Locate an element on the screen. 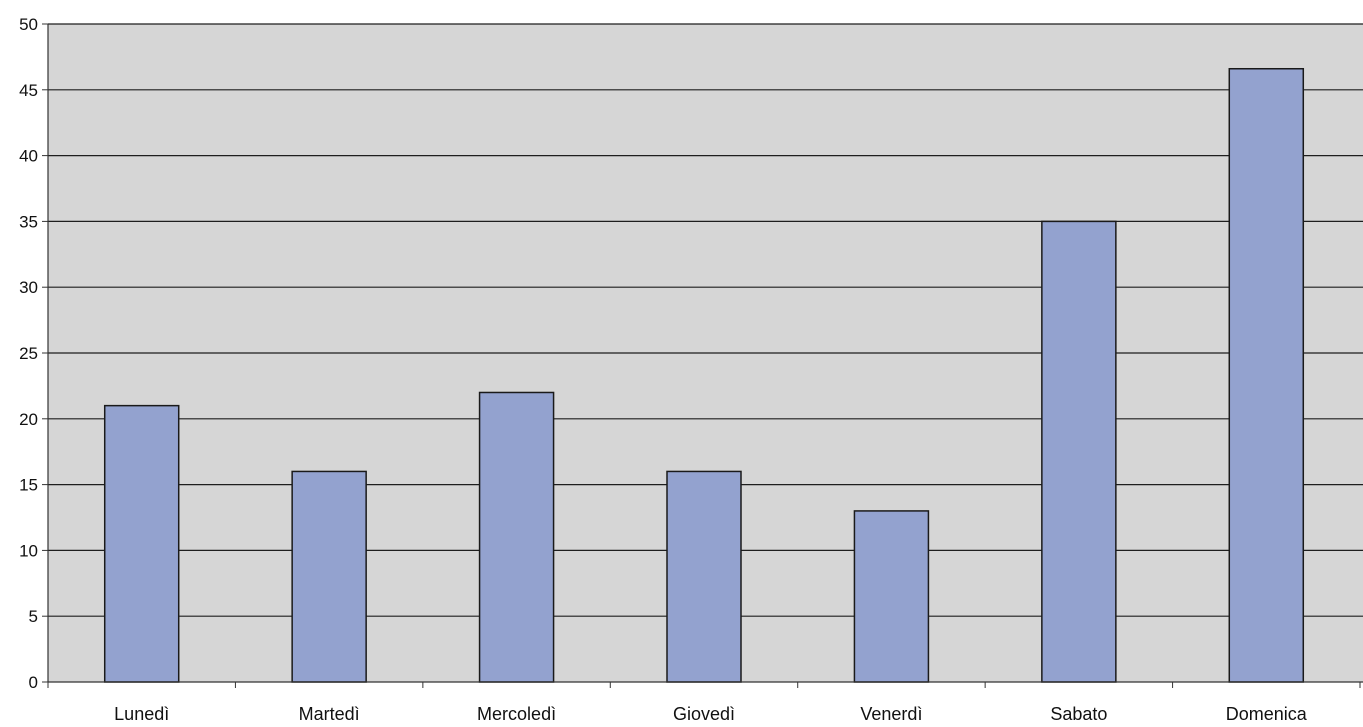 Image resolution: width=1363 pixels, height=727 pixels. y-tick-label: 50 is located at coordinates (28, 24).